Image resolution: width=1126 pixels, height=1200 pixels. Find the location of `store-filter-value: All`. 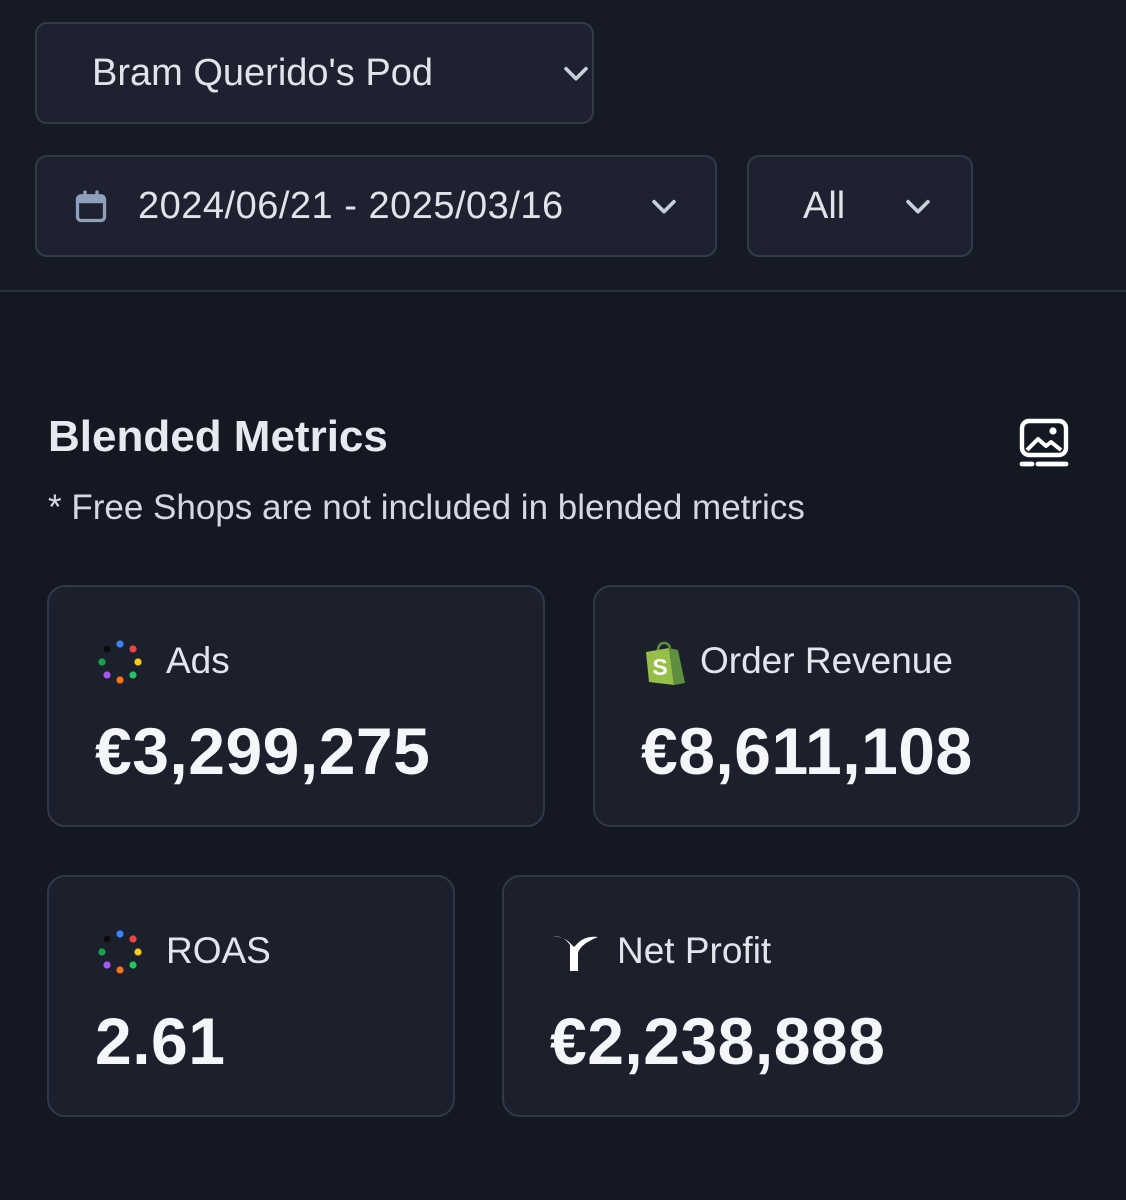

store-filter-value: All is located at coordinates (824, 205).